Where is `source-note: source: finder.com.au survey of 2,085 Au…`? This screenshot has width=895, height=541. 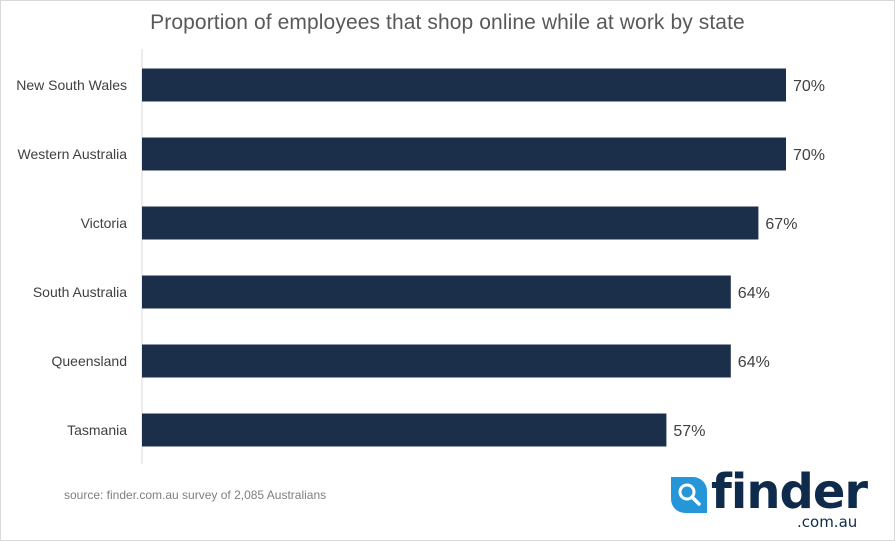
source-note: source: finder.com.au survey of 2,085 Au… is located at coordinates (195, 495).